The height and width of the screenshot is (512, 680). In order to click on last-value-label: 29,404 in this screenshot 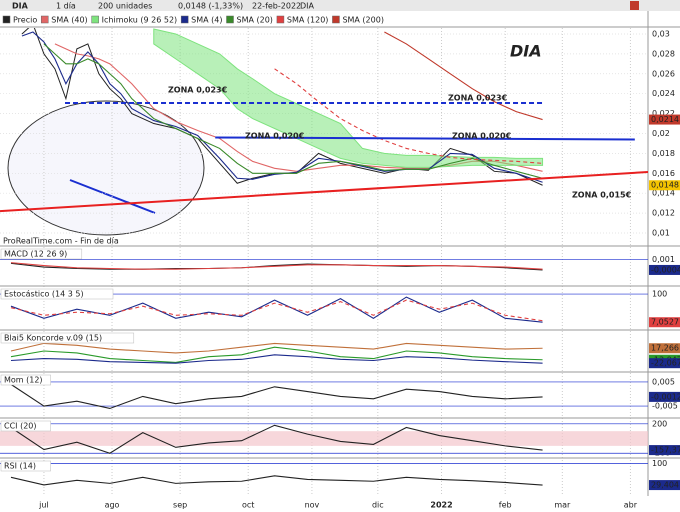, I will do `click(665, 485)`.